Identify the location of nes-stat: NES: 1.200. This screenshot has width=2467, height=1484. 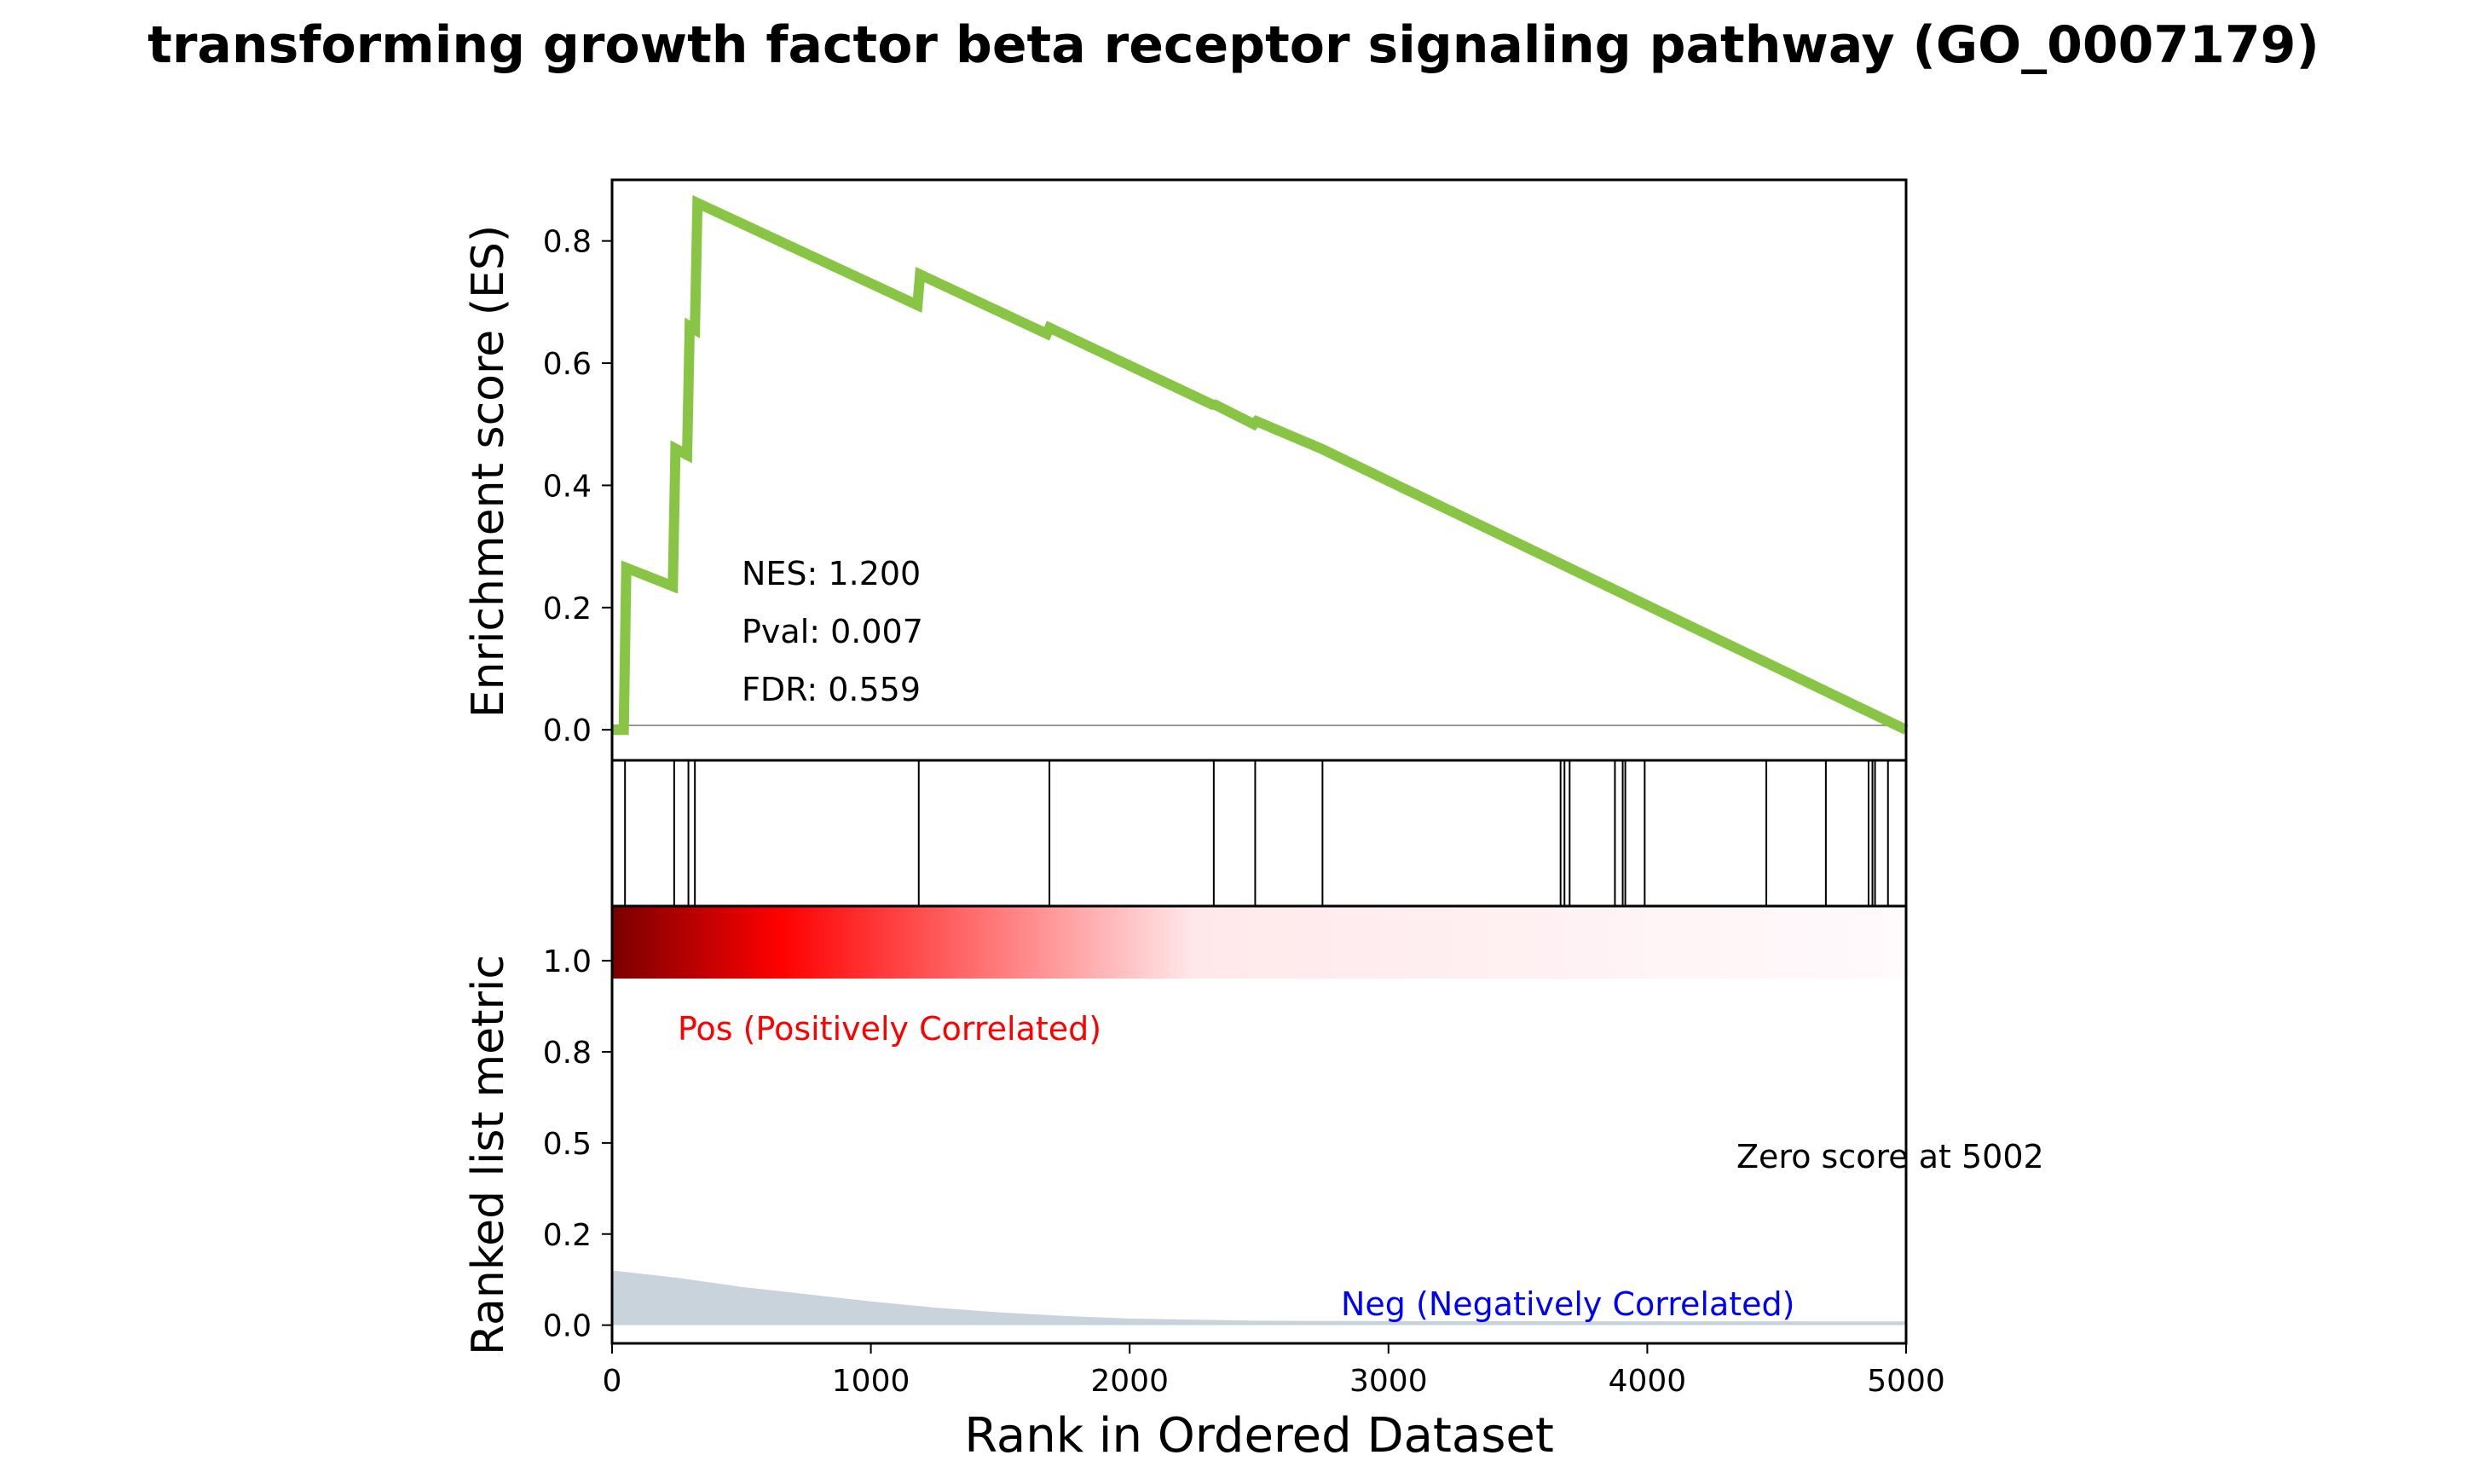
(831, 573).